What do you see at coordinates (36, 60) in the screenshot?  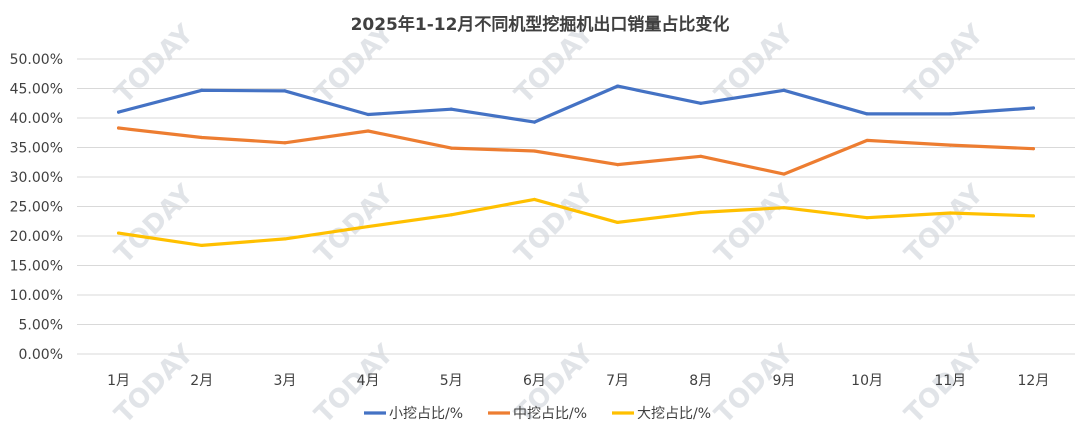 I see `y-tick-label: 50.00%` at bounding box center [36, 60].